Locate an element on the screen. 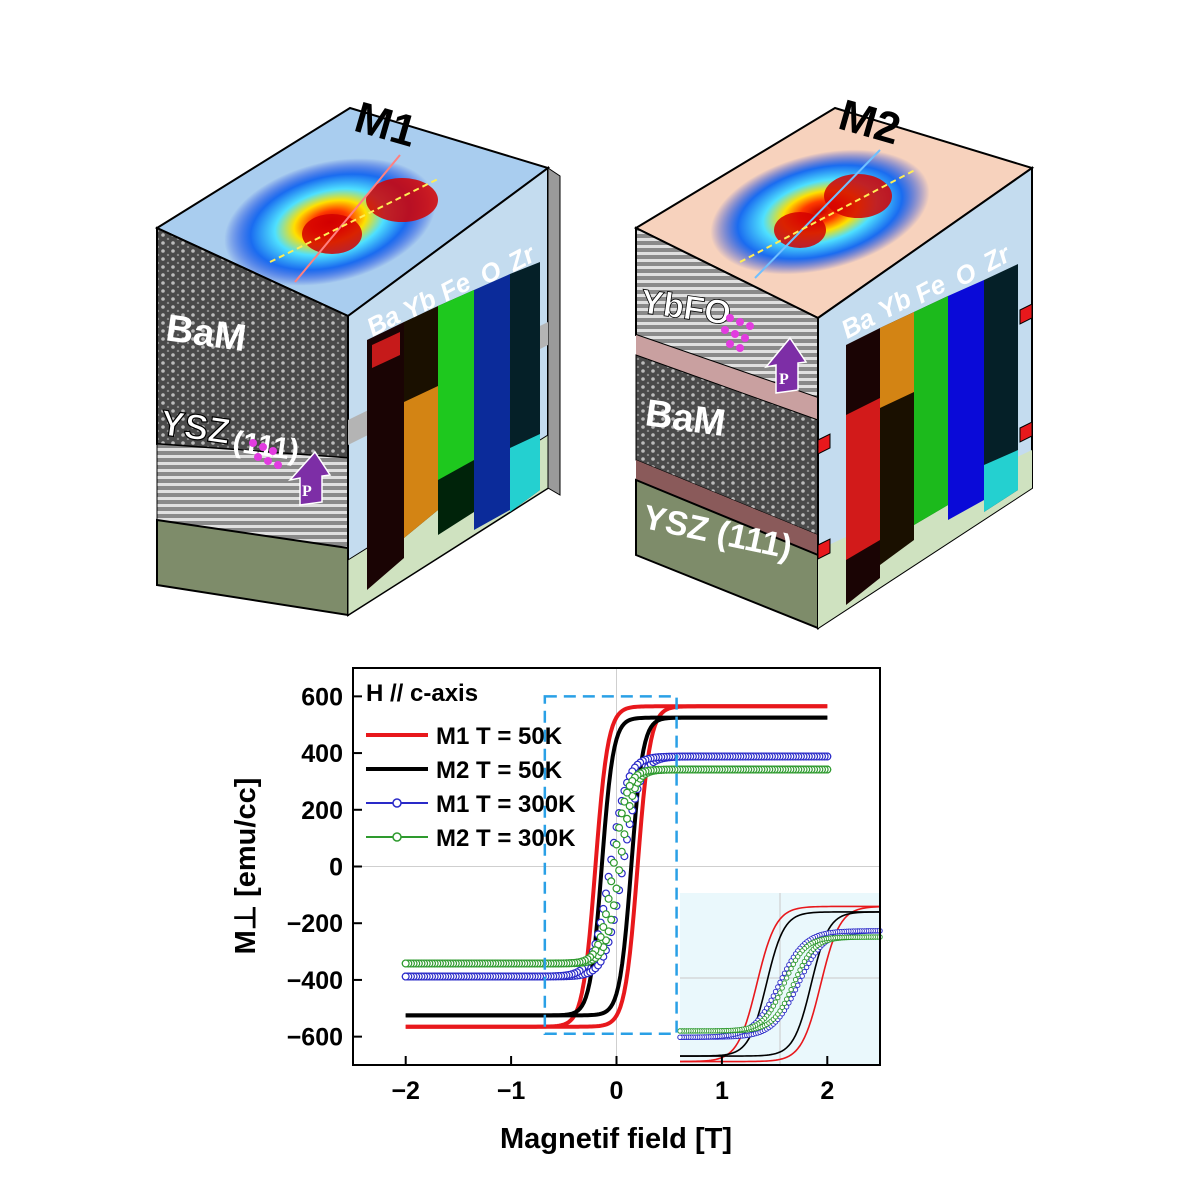 This screenshot has width=1200, height=1200. m2-dots is located at coordinates (737, 333).